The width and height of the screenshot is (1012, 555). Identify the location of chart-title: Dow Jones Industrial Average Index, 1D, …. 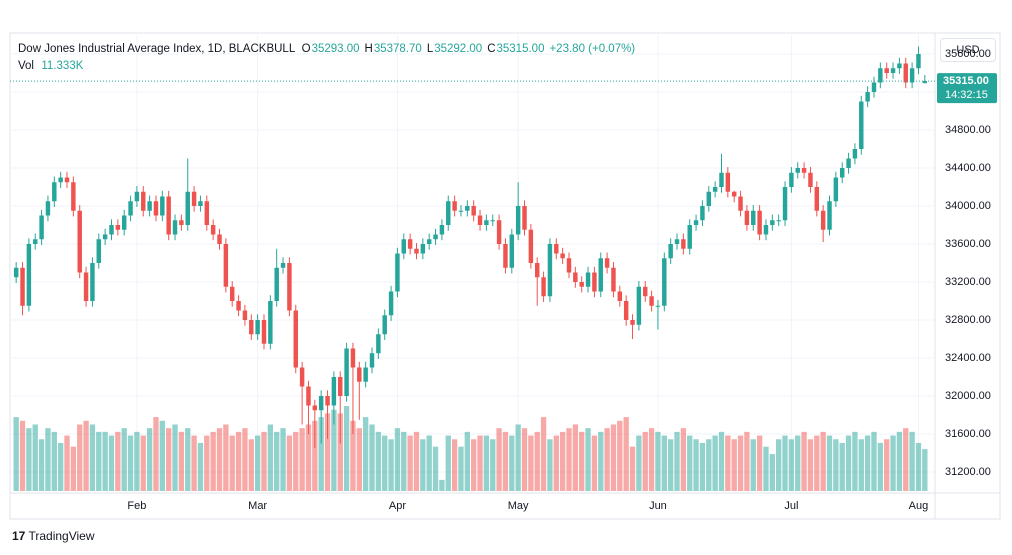
(157, 49).